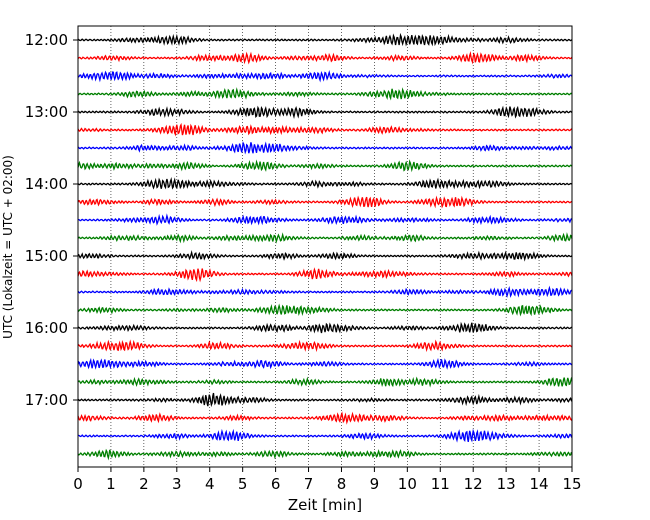 This screenshot has height=520, width=650. Describe the element at coordinates (46, 40) in the screenshot. I see `y-tick-label: 12:00` at that location.